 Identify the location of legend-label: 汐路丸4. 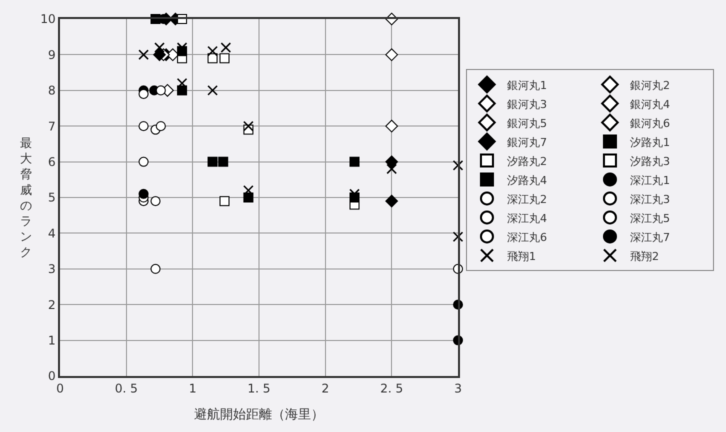
(526, 180).